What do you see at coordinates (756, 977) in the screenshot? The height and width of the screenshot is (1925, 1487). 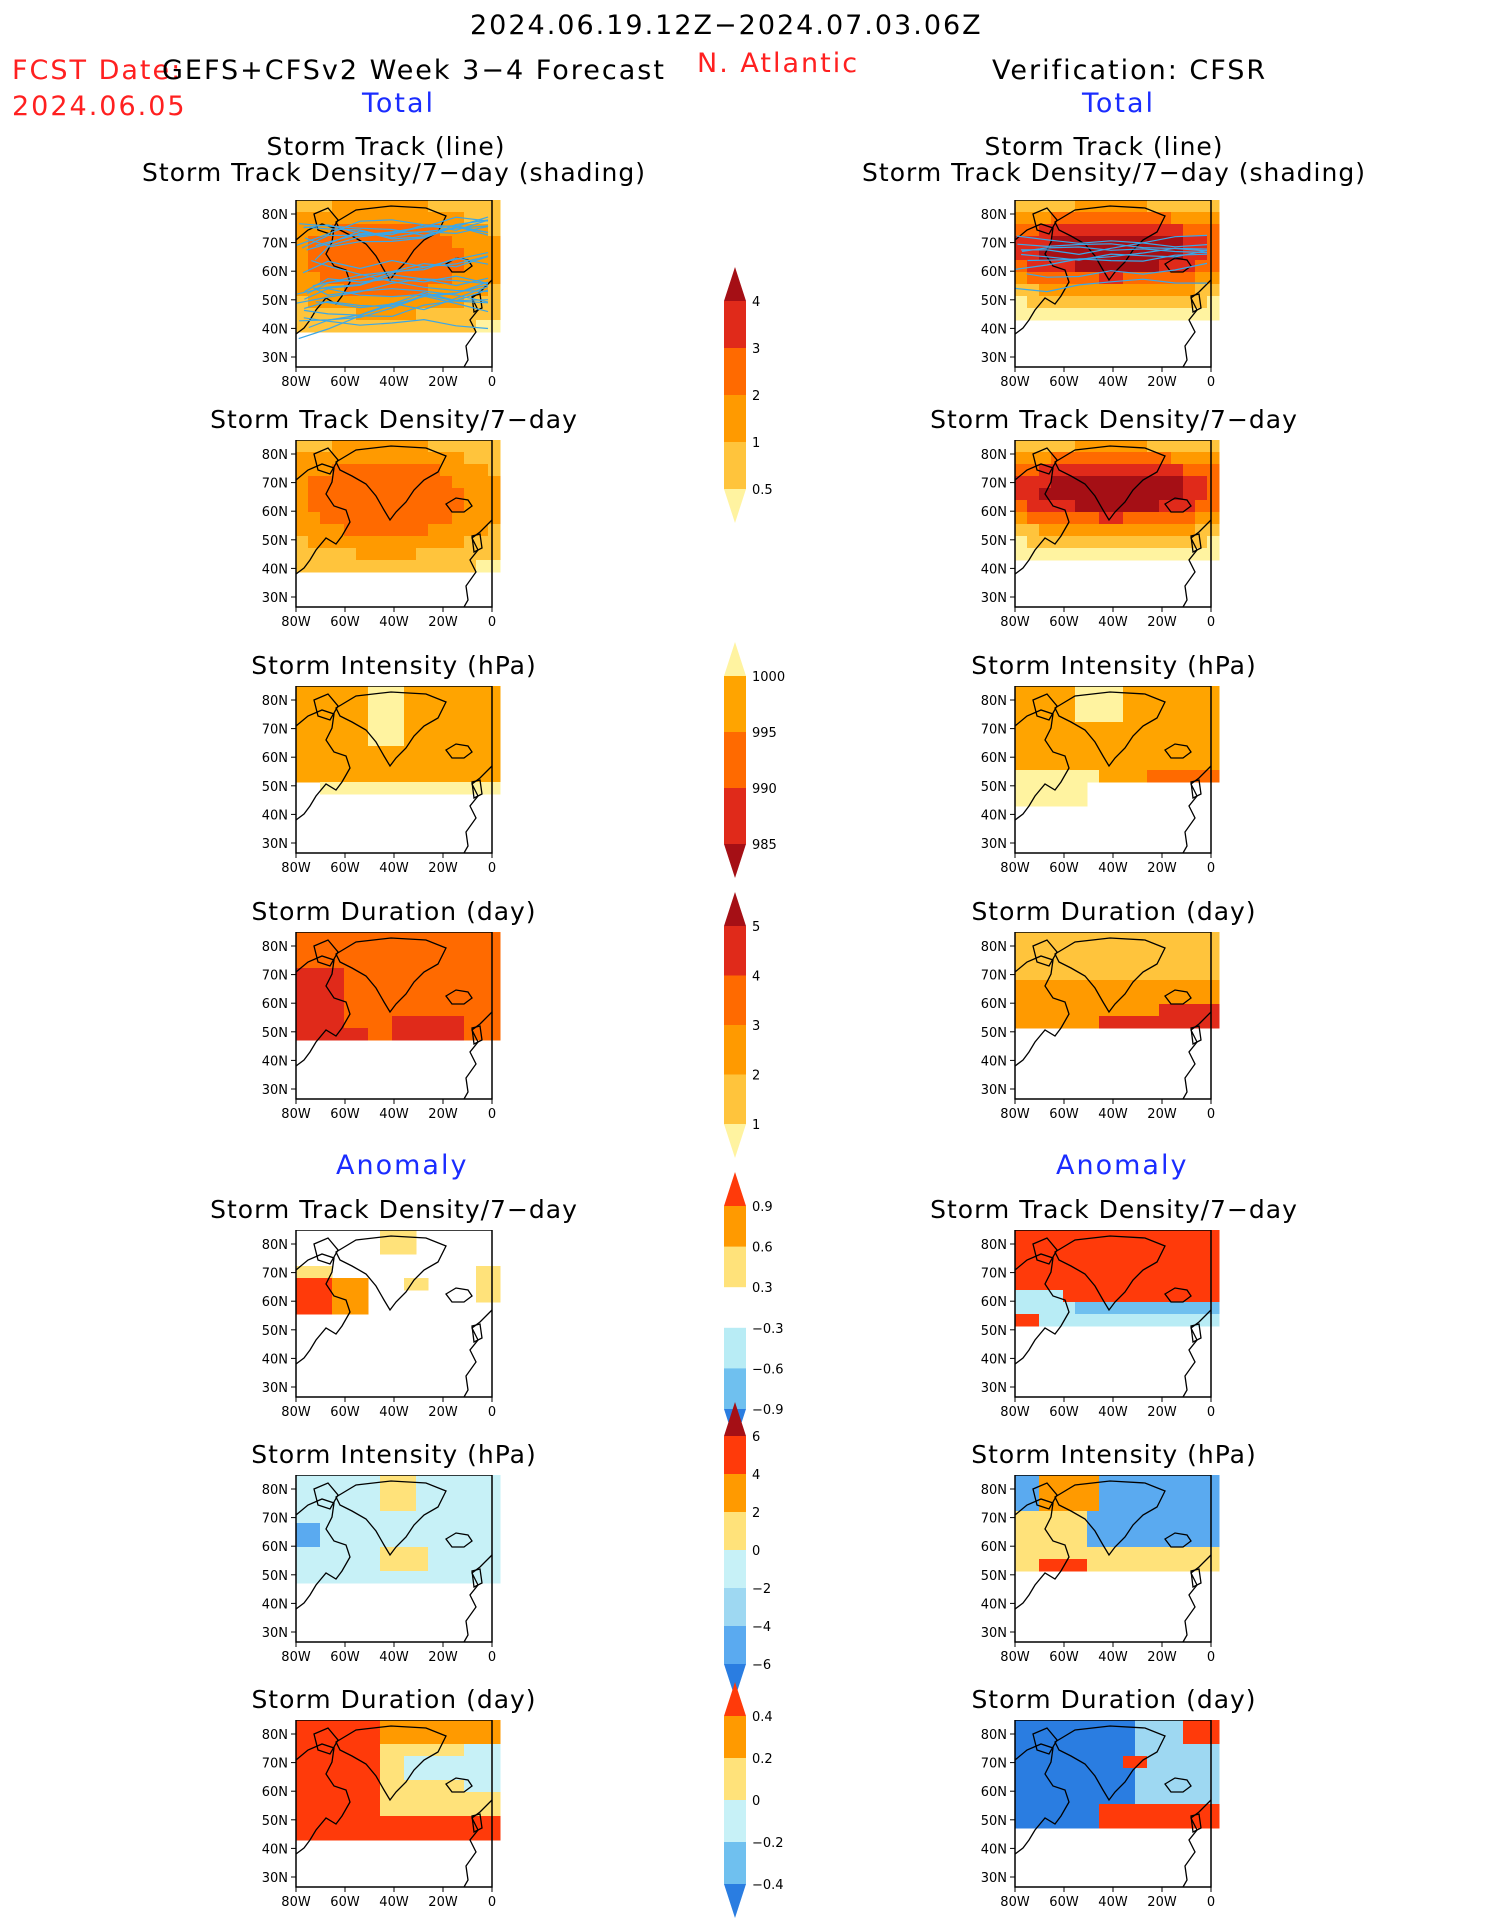 I see `colorbar-label: 4` at bounding box center [756, 977].